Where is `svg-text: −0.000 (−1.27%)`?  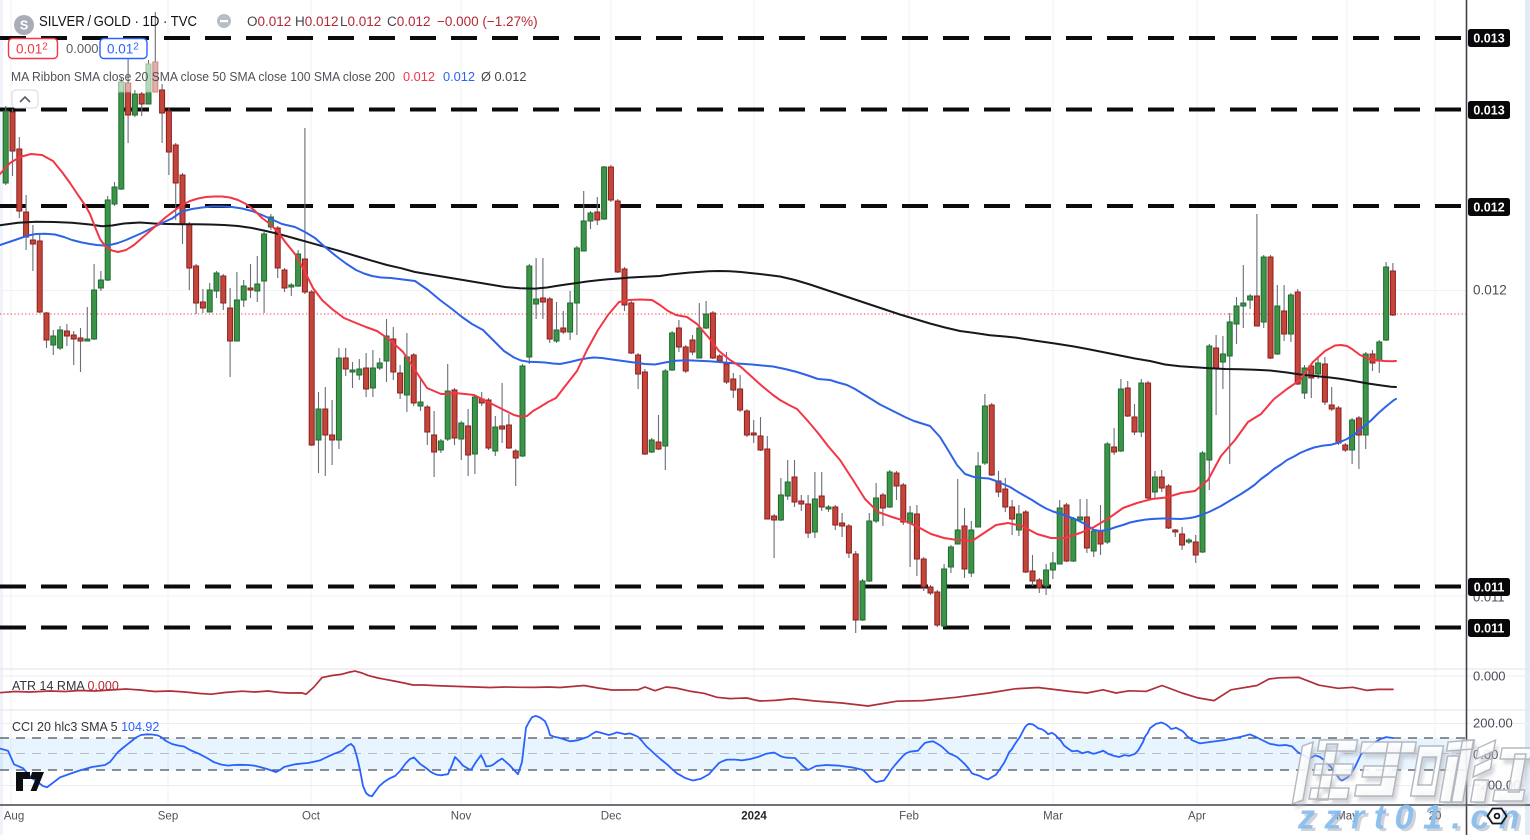
svg-text: −0.000 (−1.27%) is located at coordinates (487, 21).